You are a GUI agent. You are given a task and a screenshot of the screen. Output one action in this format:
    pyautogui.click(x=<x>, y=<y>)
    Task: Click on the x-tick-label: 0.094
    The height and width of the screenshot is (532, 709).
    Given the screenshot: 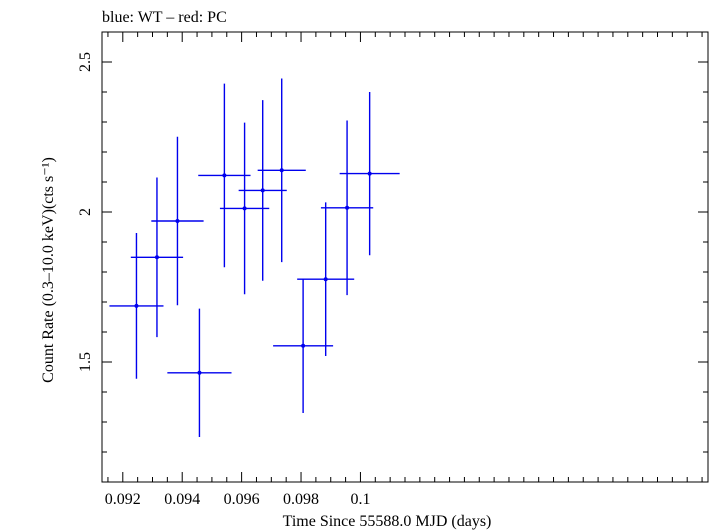 What is the action you would take?
    pyautogui.click(x=182, y=499)
    